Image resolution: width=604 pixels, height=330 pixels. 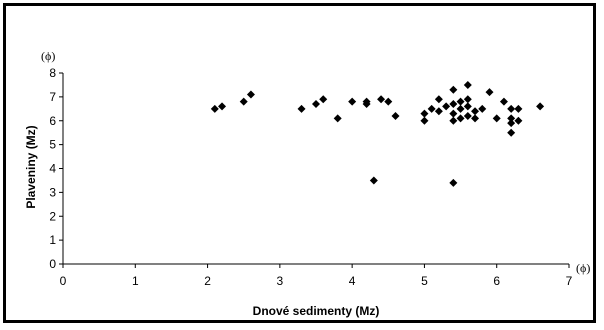 I want to click on x-tick-label: 2, so click(x=207, y=281).